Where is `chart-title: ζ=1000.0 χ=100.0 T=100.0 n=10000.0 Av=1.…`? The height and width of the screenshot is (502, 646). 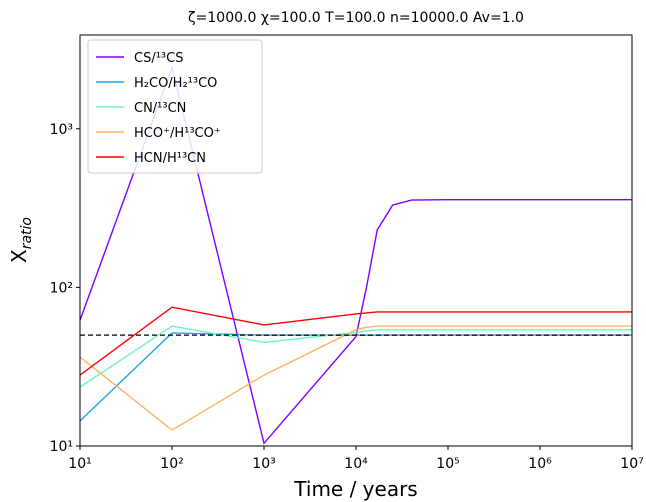
chart-title: ζ=1000.0 χ=100.0 T=100.0 n=10000.0 Av=1.… is located at coordinates (356, 18).